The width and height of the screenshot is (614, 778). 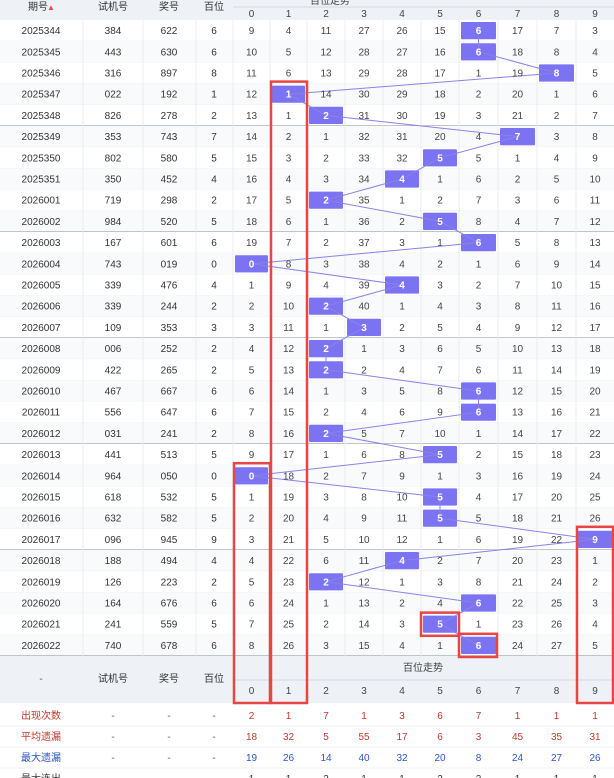 What do you see at coordinates (595, 243) in the screenshot?
I see `miss-value: 13` at bounding box center [595, 243].